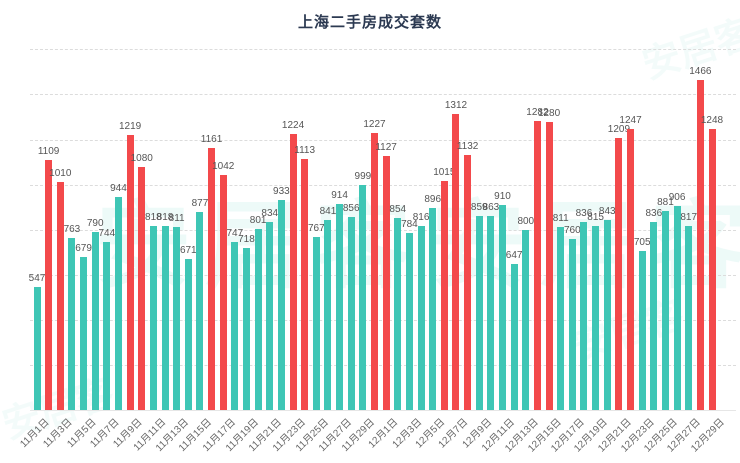 The height and width of the screenshot is (463, 740). I want to click on bar-12月5日, so click(433, 309).